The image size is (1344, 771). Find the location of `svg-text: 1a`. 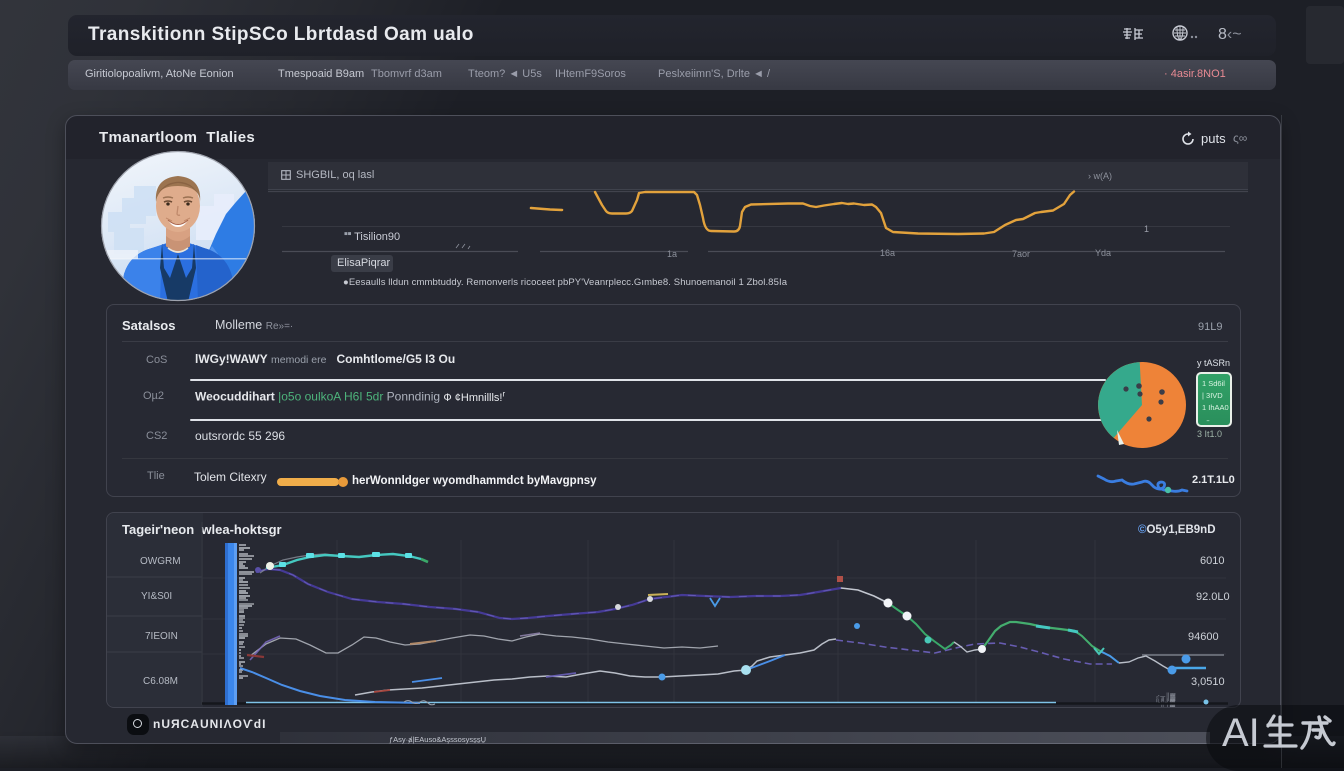

svg-text: 1a is located at coordinates (672, 254).